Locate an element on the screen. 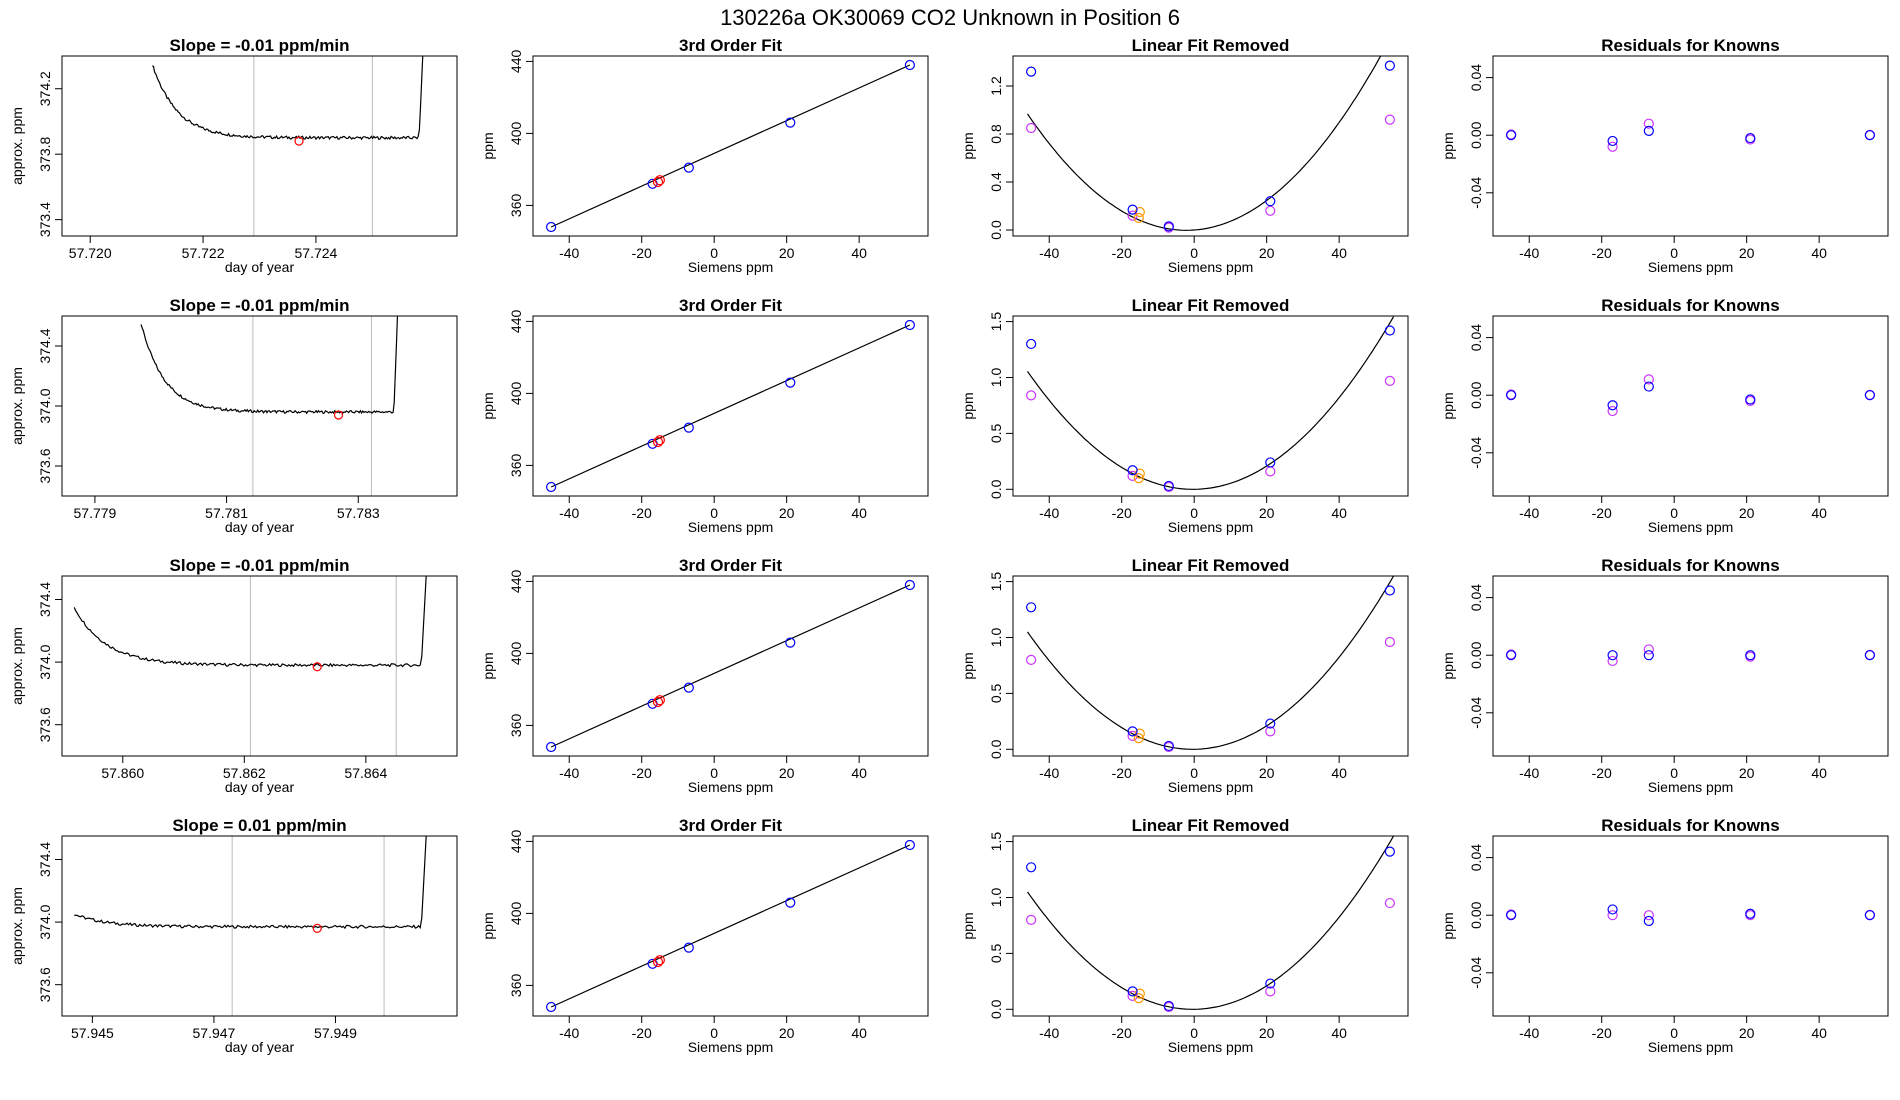  y-tick-label: 1.5 is located at coordinates (996, 322).